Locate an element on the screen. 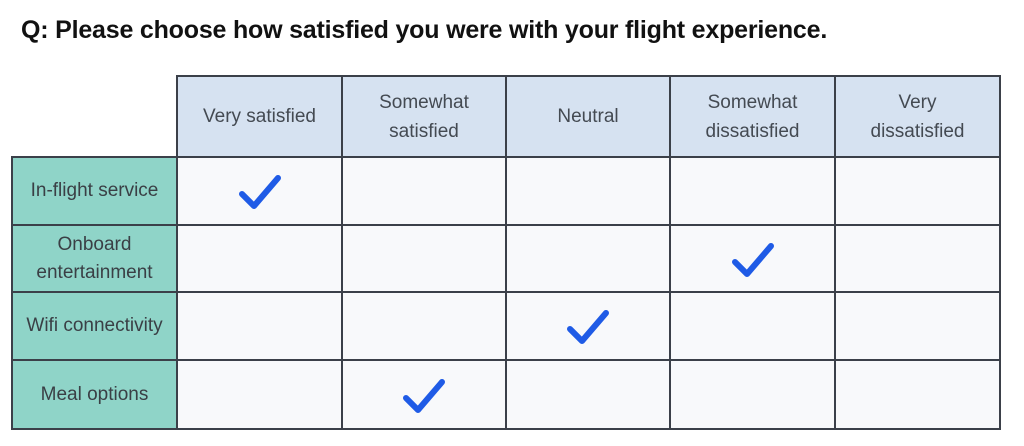  rating-cell-in-flight-service-neutral is located at coordinates (588, 191).